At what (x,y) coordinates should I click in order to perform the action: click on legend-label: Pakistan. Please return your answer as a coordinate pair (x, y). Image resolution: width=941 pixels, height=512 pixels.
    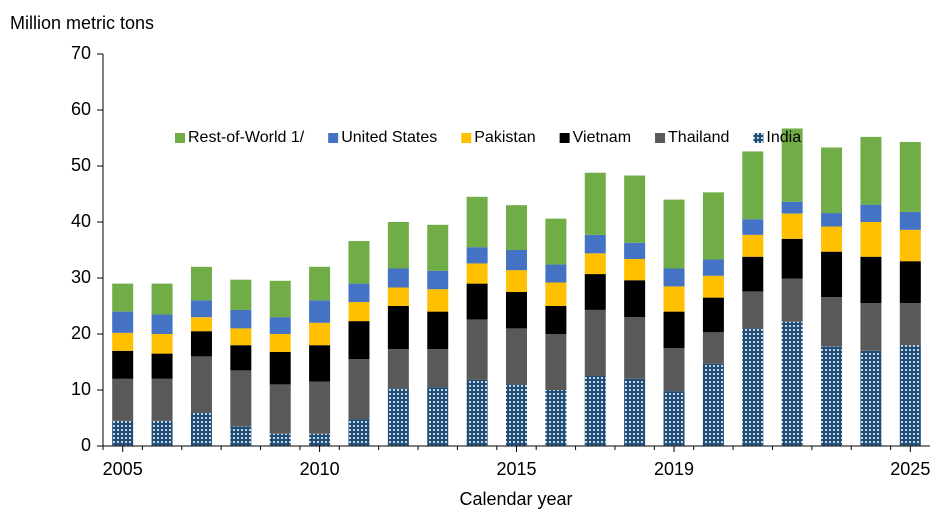
    Looking at the image, I should click on (504, 137).